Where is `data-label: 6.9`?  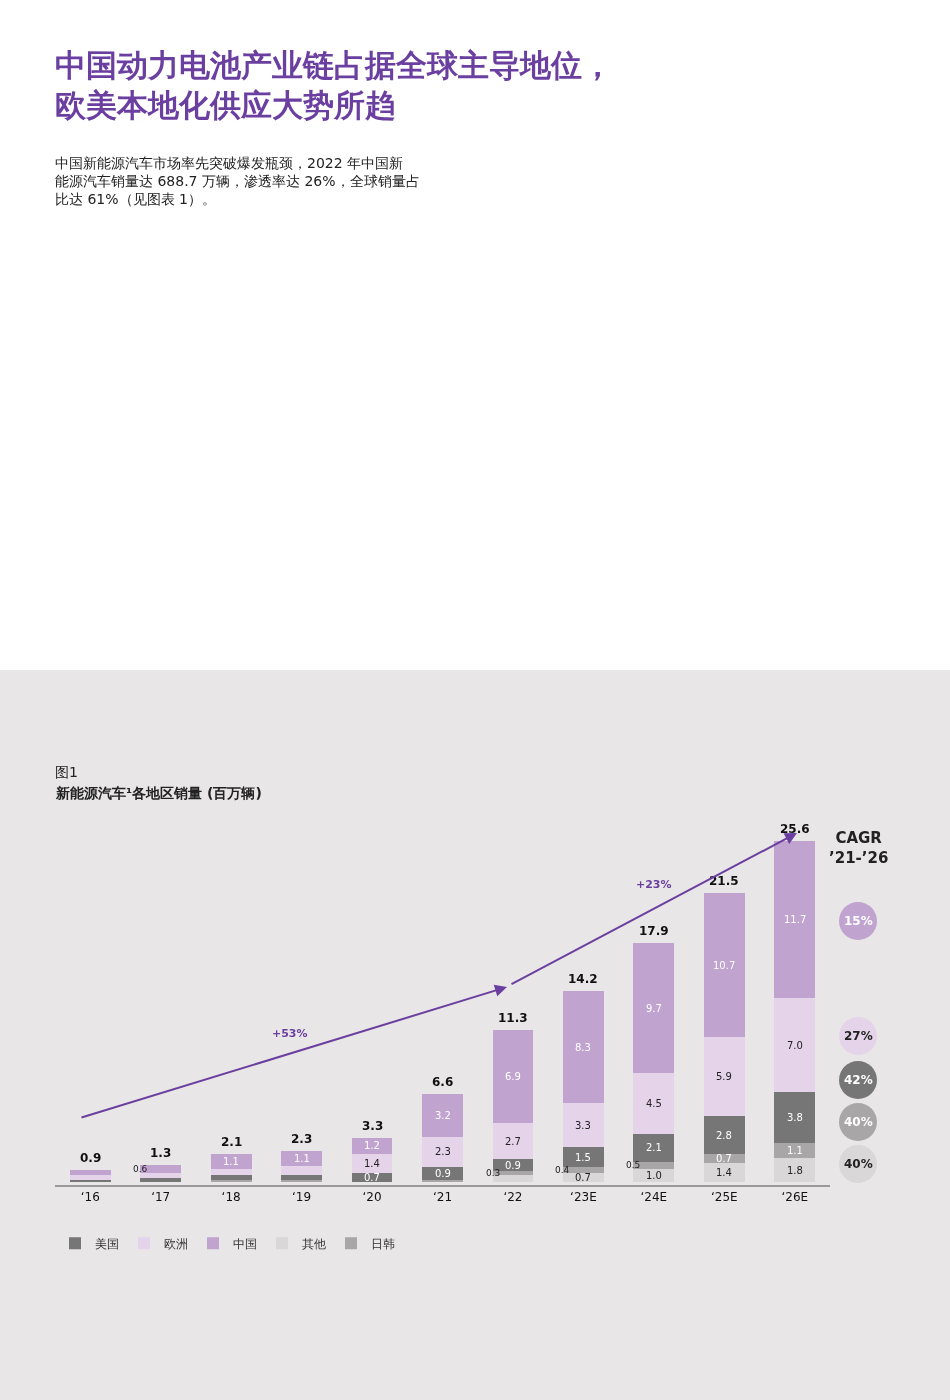
data-label: 6.9 is located at coordinates (513, 1076).